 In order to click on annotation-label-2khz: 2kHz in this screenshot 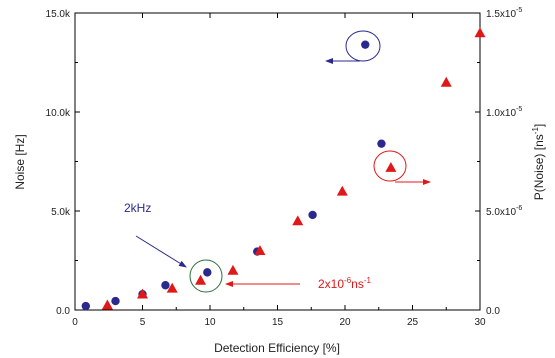, I will do `click(137, 208)`.